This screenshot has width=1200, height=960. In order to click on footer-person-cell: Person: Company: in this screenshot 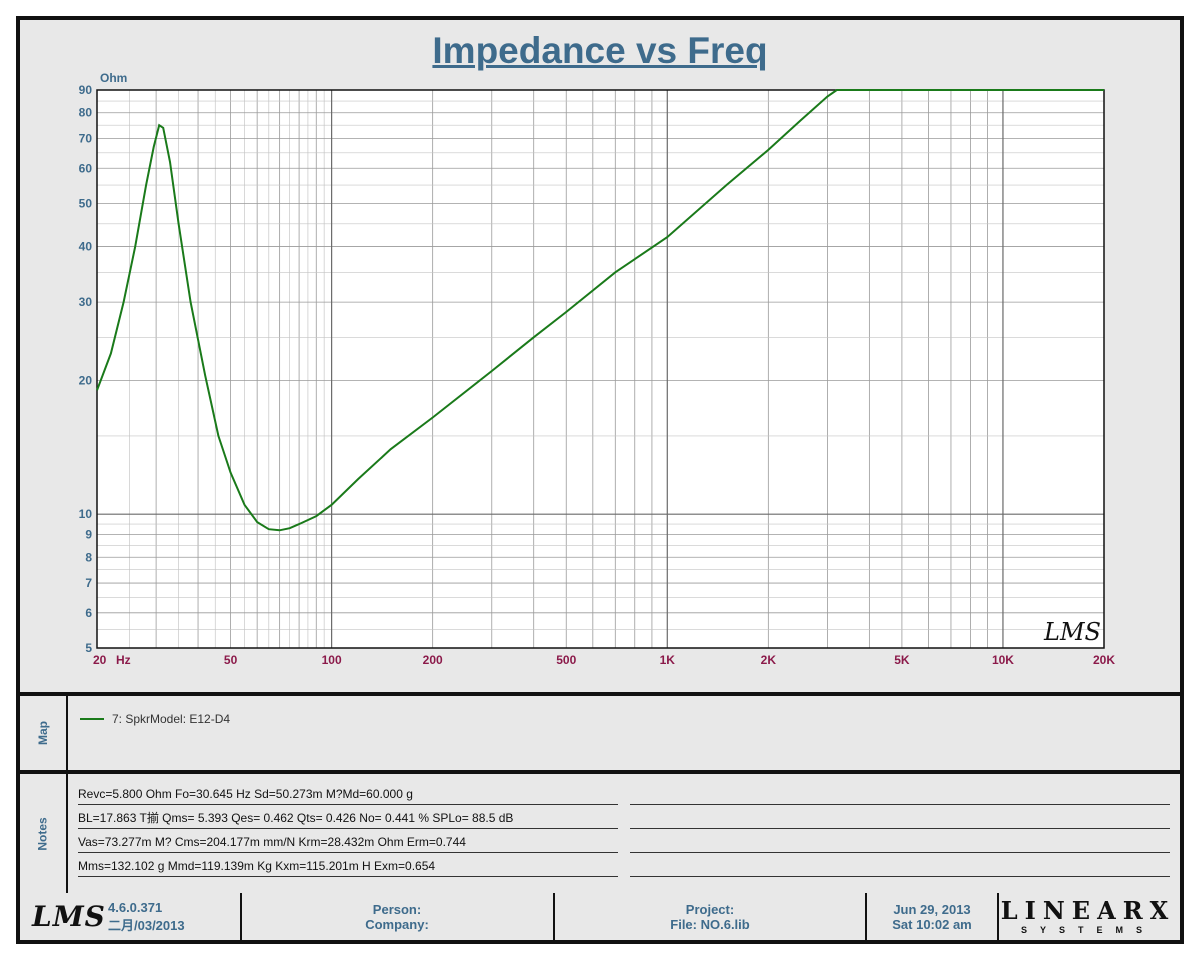, I will do `click(397, 916)`.